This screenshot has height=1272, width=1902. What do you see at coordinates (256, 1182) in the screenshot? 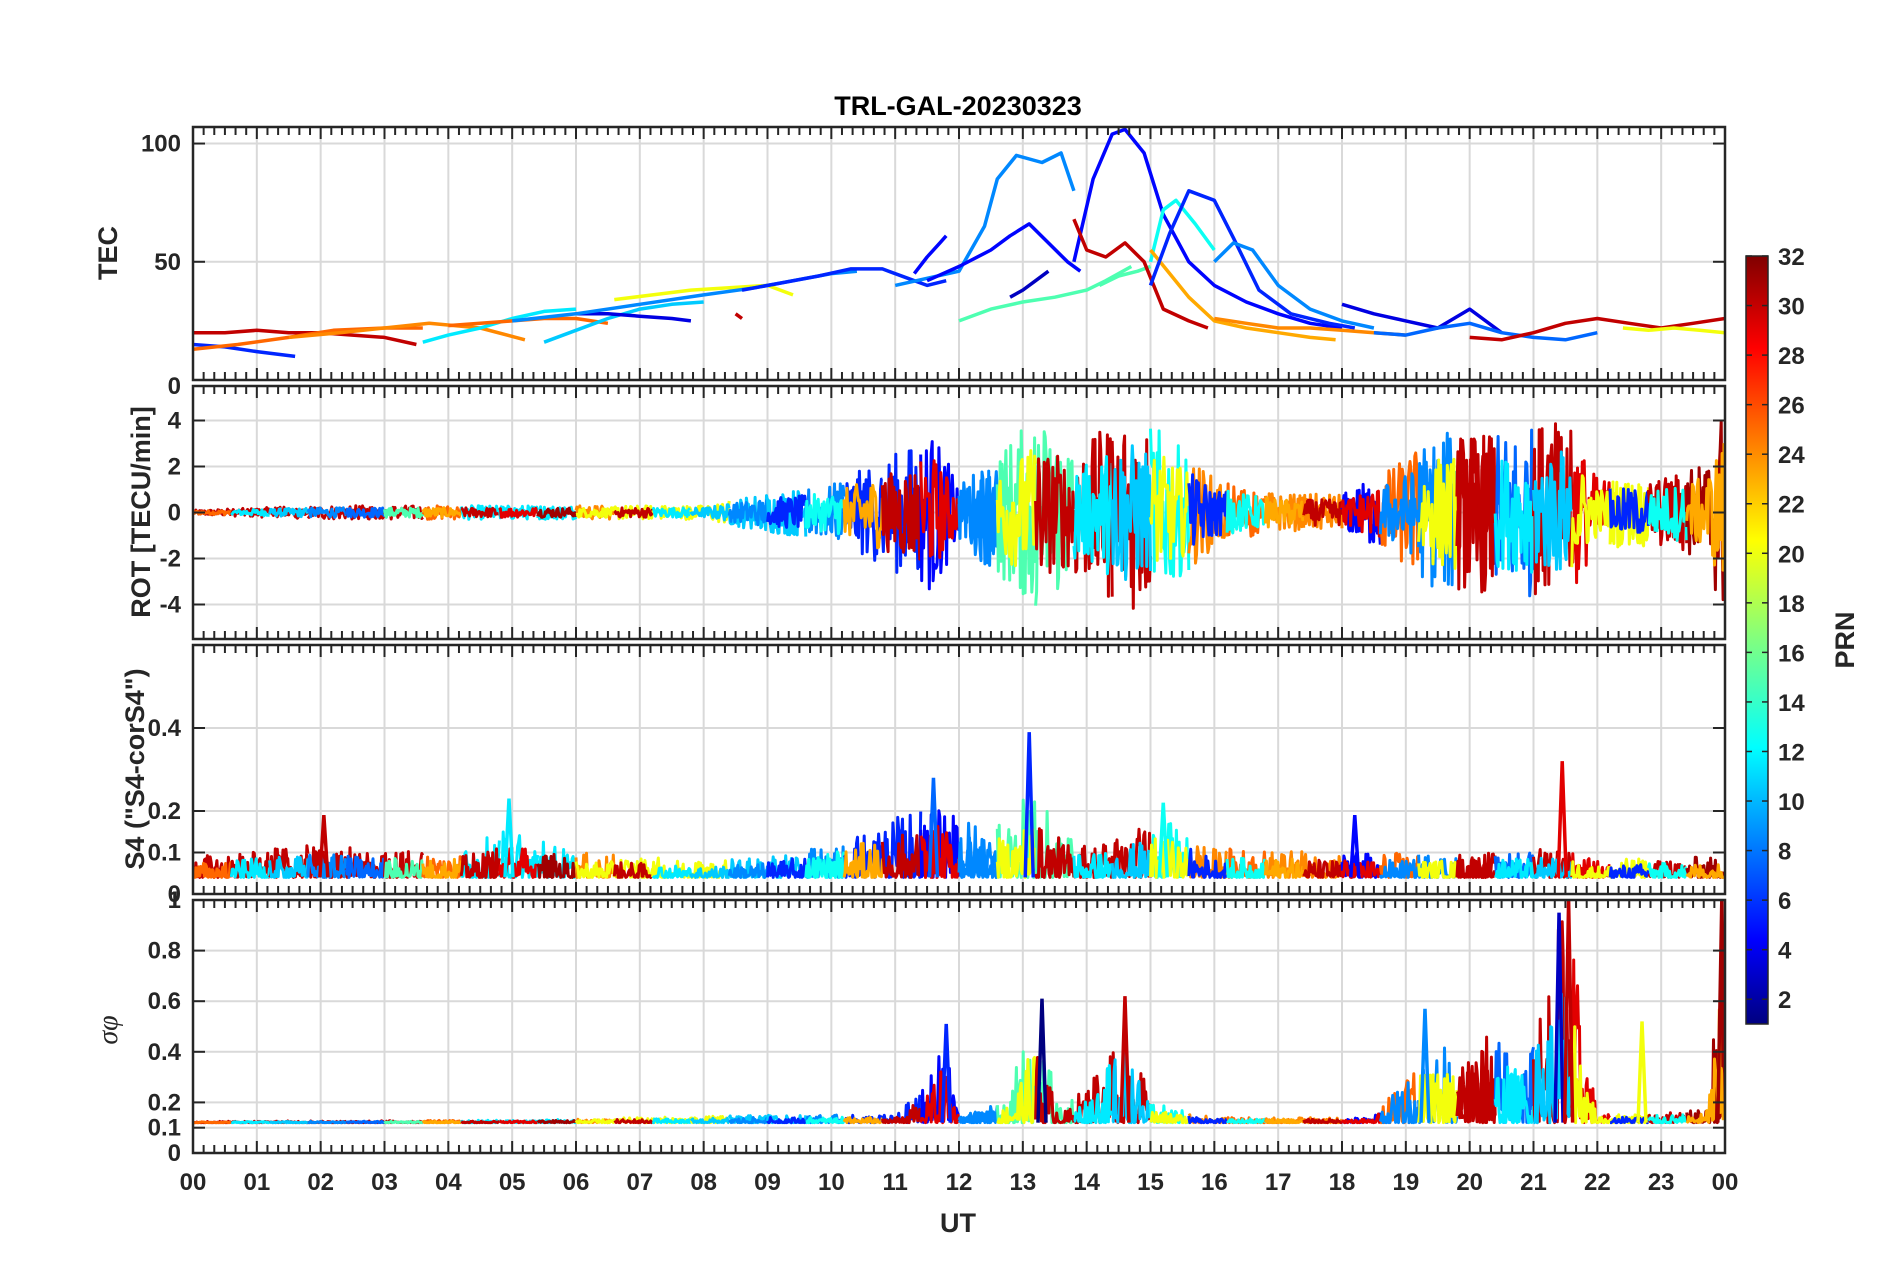
I see `x-tick-label: 01` at bounding box center [256, 1182].